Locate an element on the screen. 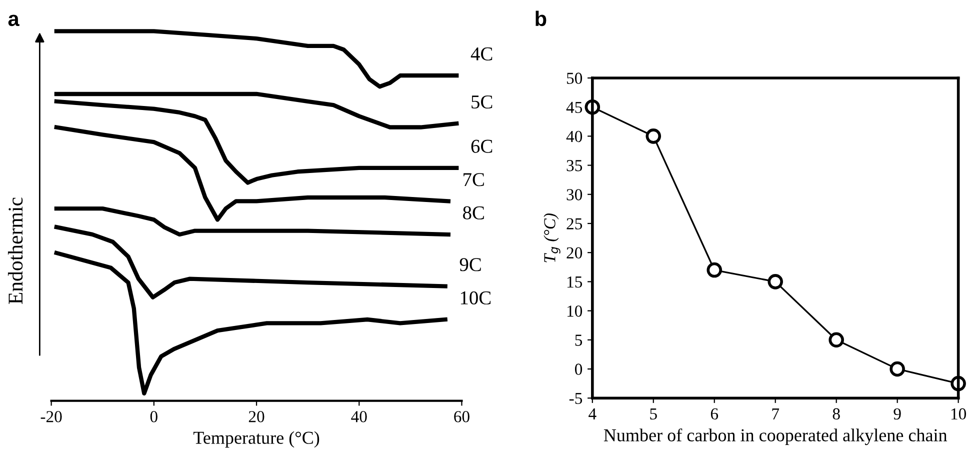  series-label: 4C is located at coordinates (481, 53).